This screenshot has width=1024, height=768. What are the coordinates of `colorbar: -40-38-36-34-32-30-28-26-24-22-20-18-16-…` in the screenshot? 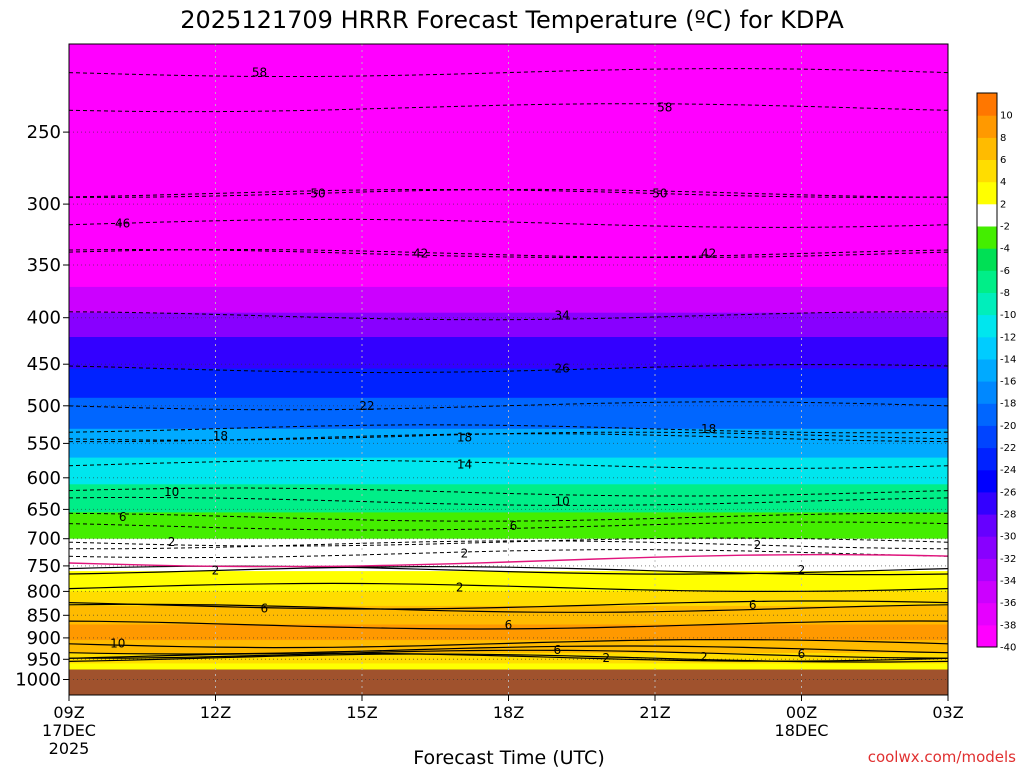 It's located at (996, 373).